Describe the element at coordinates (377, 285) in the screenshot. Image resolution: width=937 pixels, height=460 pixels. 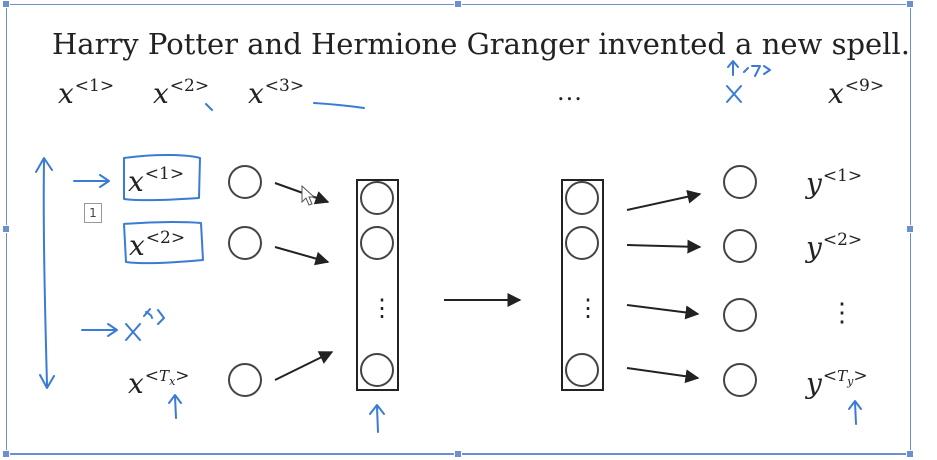
I see `hidden-layer-1-box` at that location.